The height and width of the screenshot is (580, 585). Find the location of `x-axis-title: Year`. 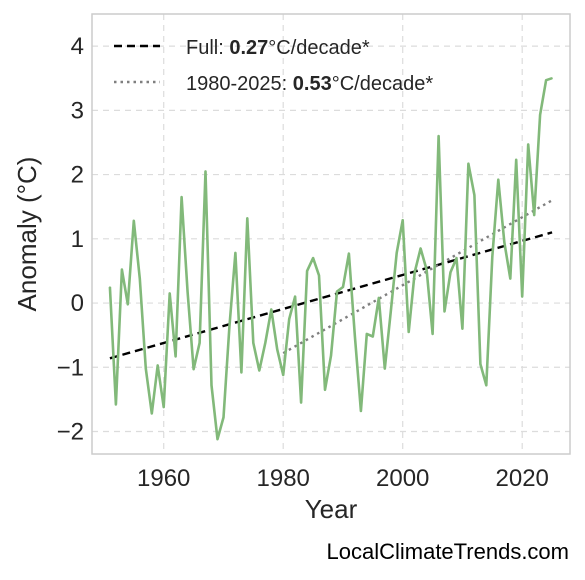

x-axis-title: Year is located at coordinates (331, 509).